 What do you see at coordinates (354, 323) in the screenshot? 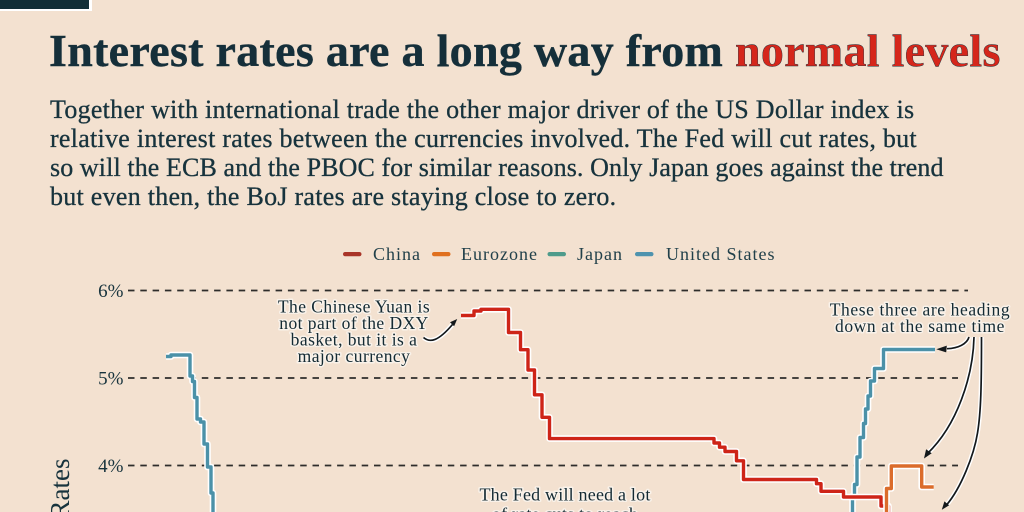
I see `svg-text: not part of the DXY` at bounding box center [354, 323].